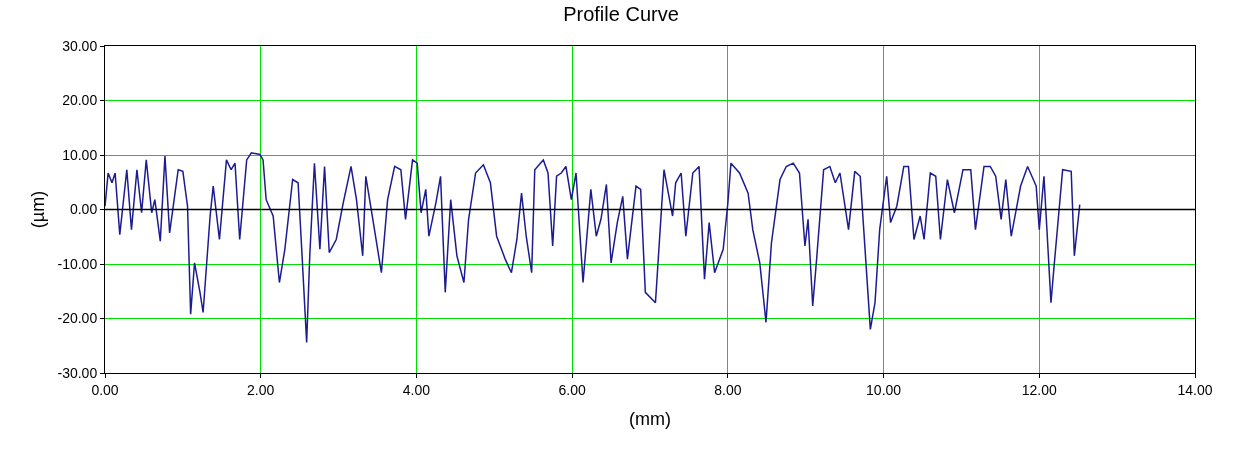 The height and width of the screenshot is (455, 1242). I want to click on x-tick-label: 8.00, so click(728, 389).